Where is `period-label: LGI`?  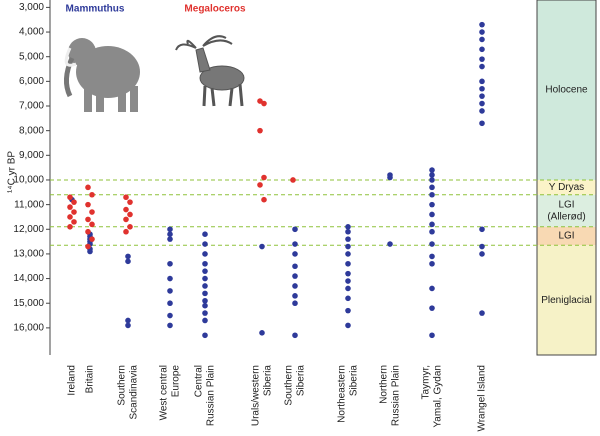
period-label: LGI is located at coordinates (566, 204).